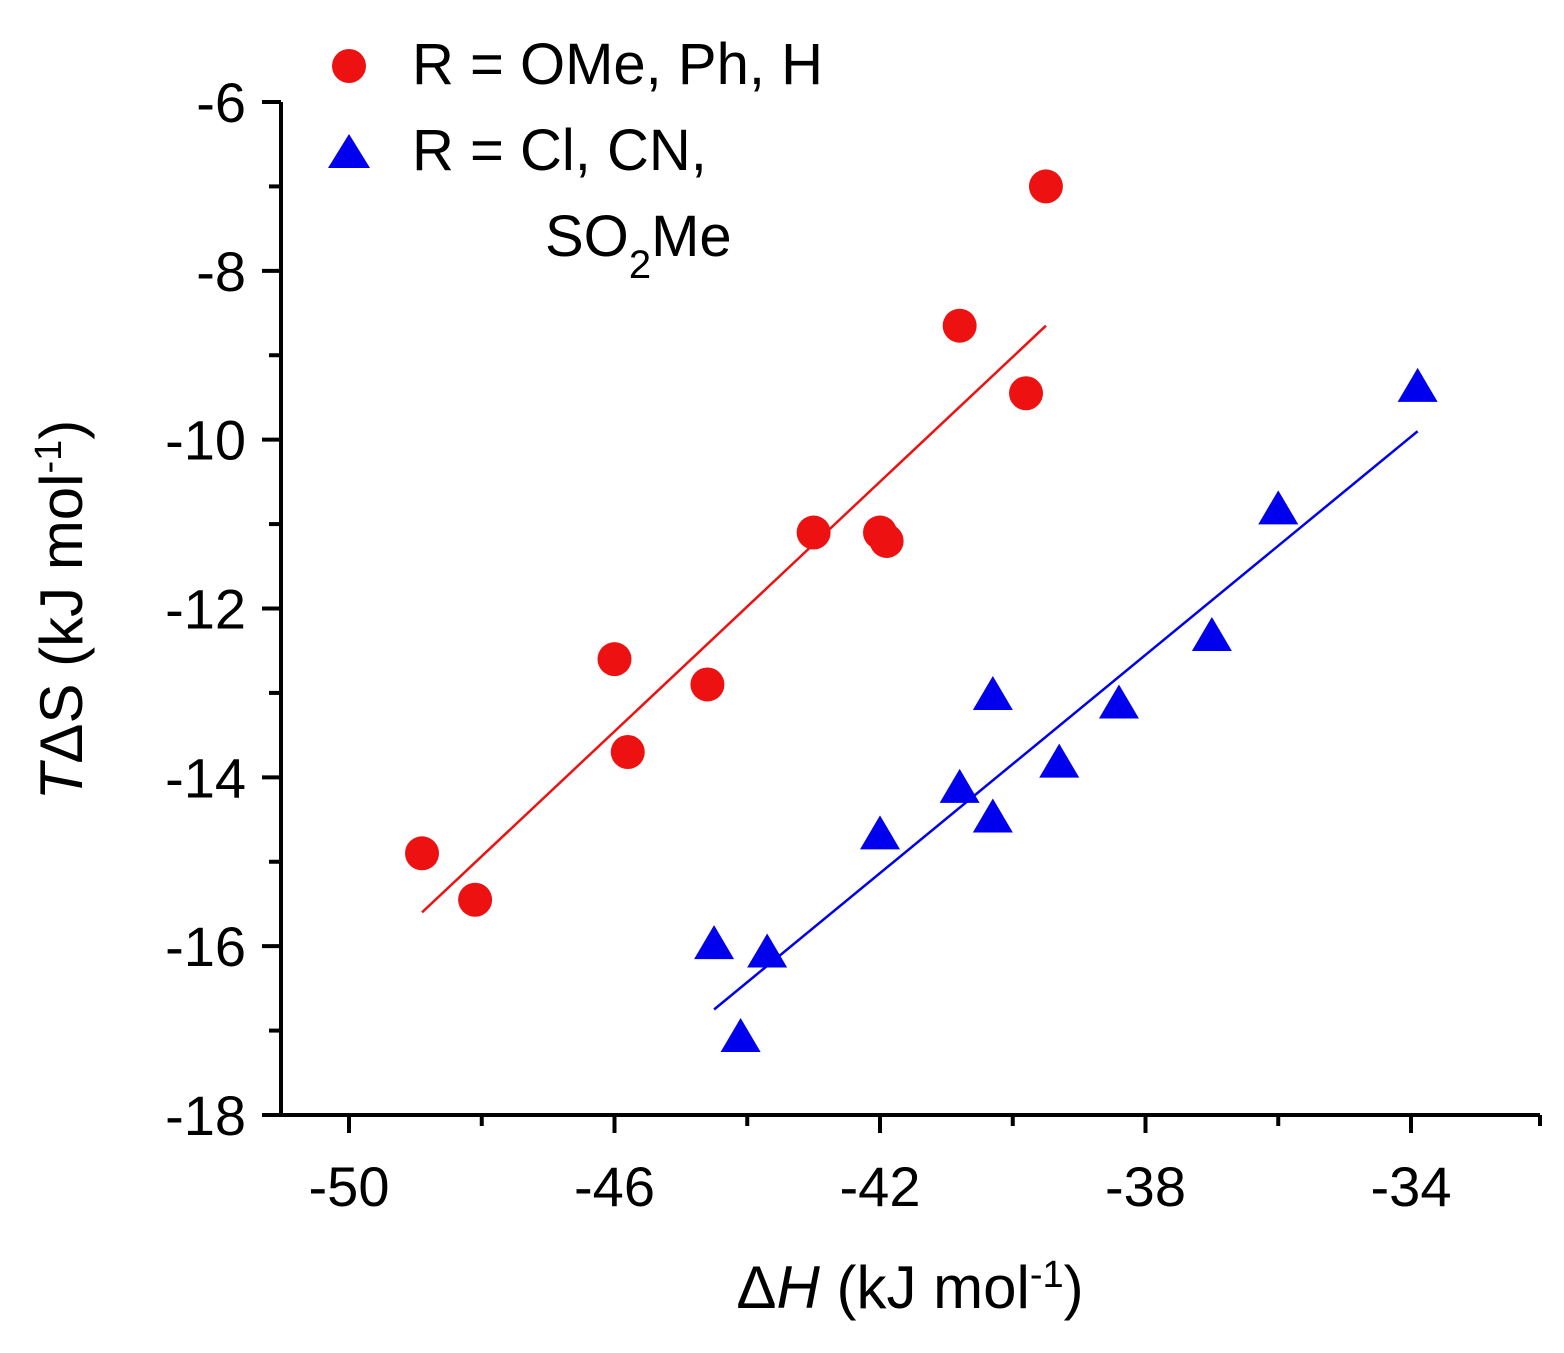 This screenshot has height=1353, width=1564. What do you see at coordinates (925, 1287) in the screenshot?
I see `x-axis-label-unit: (kJ mol` at bounding box center [925, 1287].